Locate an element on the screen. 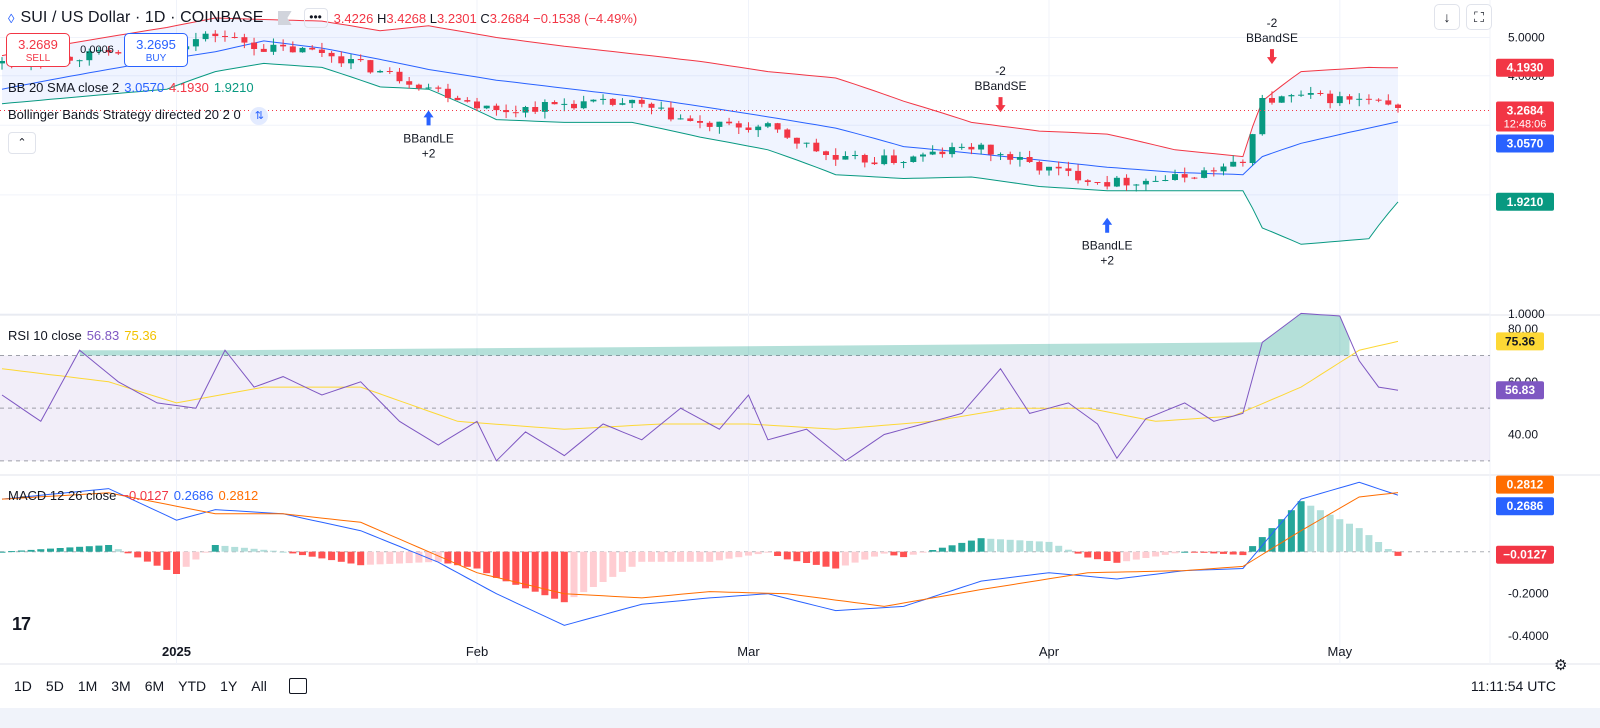 Image resolution: width=1600 pixels, height=728 pixels. calendar-range-icon is located at coordinates (297, 686).